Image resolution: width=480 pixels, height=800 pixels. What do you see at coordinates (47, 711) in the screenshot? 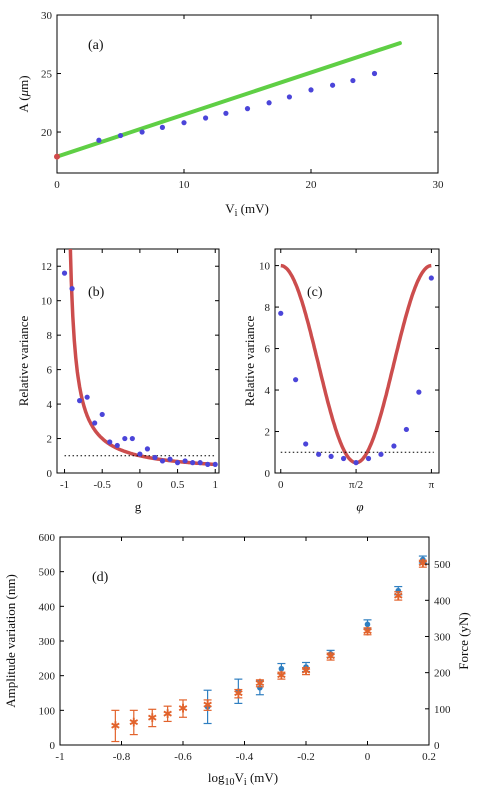
I see `y-tick-label: 100` at bounding box center [47, 711].